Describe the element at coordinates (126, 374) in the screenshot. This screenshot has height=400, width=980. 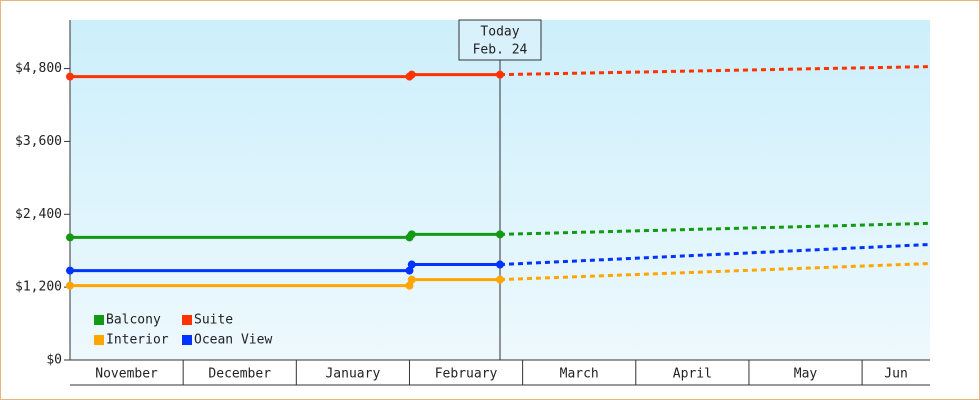
I see `x-tick-label: November` at that location.